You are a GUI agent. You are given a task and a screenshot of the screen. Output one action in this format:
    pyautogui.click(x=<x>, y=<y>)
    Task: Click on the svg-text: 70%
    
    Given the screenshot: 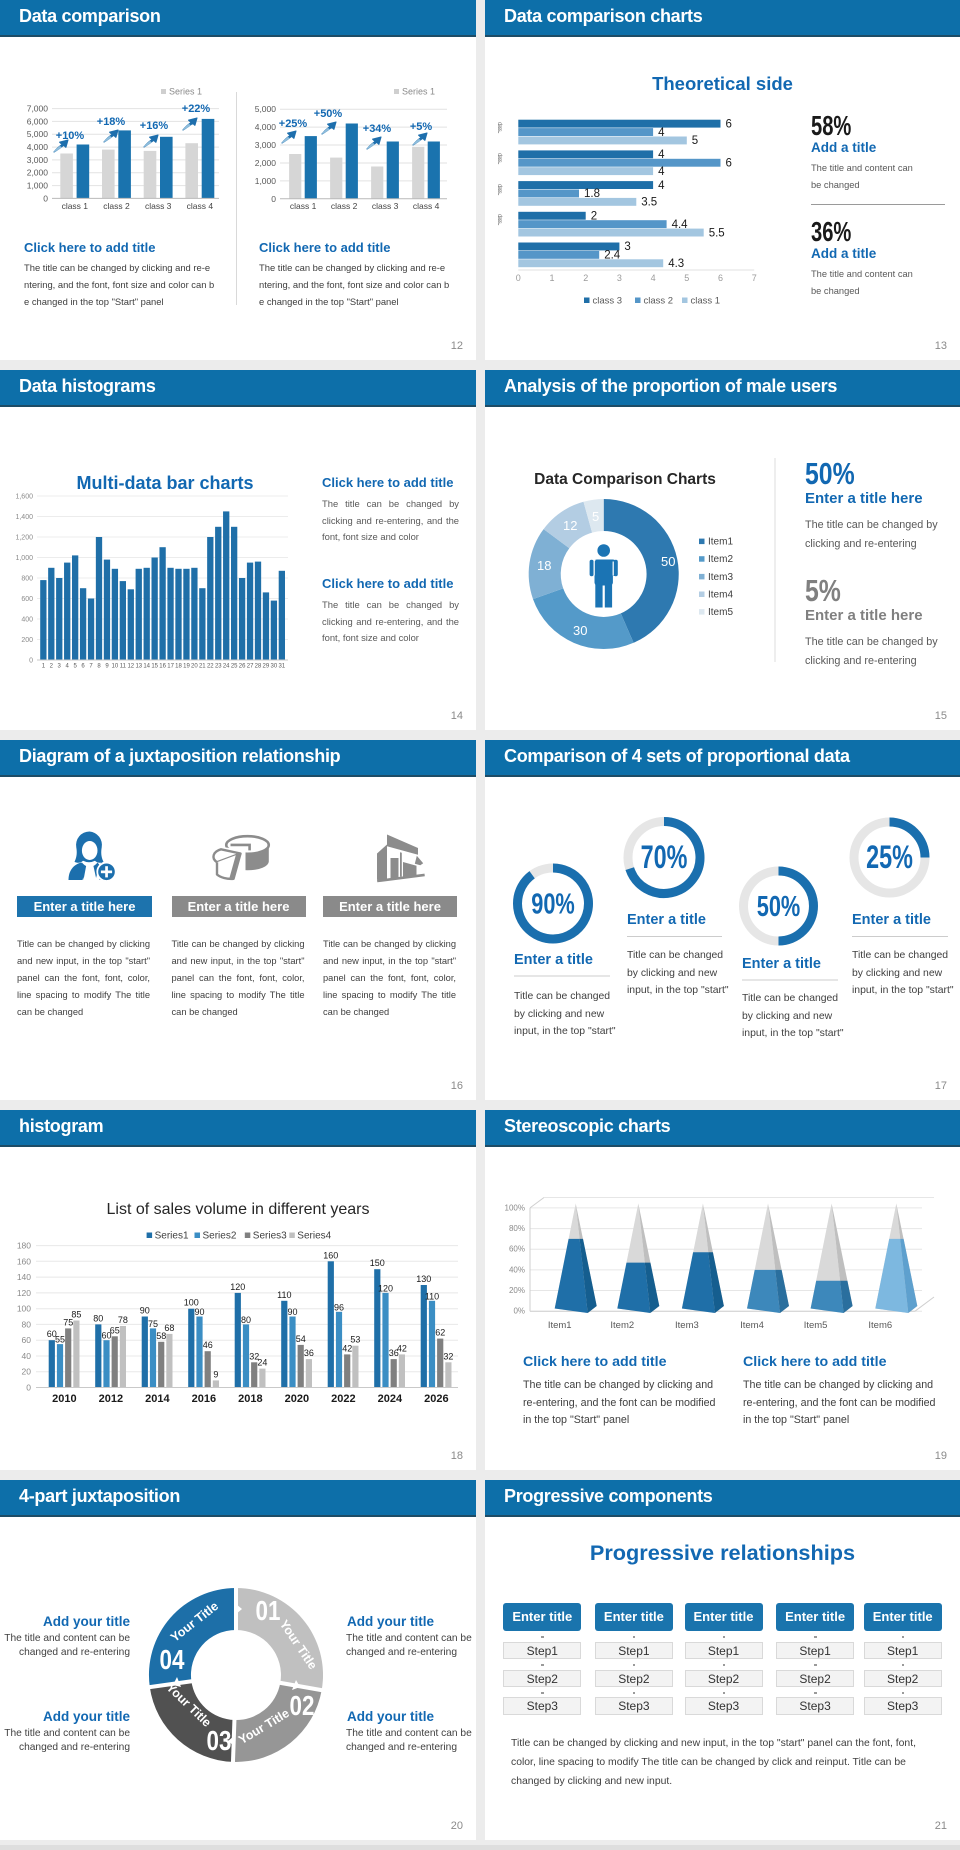 What is the action you would take?
    pyautogui.click(x=664, y=856)
    